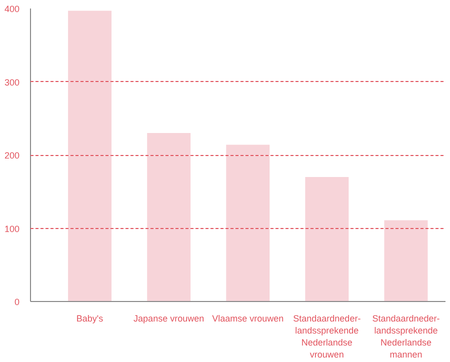  Describe the element at coordinates (12, 82) in the screenshot. I see `y-tick-label: 300` at that location.